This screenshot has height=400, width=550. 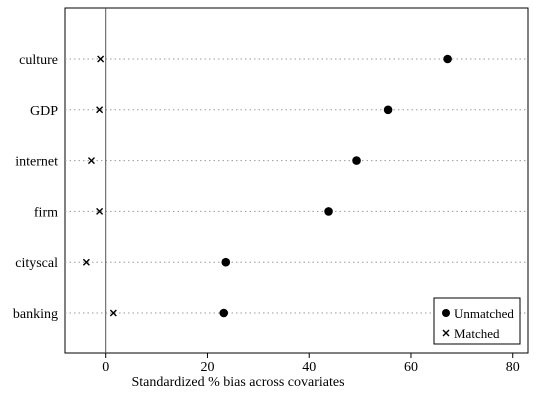 What do you see at coordinates (91, 161) in the screenshot?
I see `matched-point-internet` at bounding box center [91, 161].